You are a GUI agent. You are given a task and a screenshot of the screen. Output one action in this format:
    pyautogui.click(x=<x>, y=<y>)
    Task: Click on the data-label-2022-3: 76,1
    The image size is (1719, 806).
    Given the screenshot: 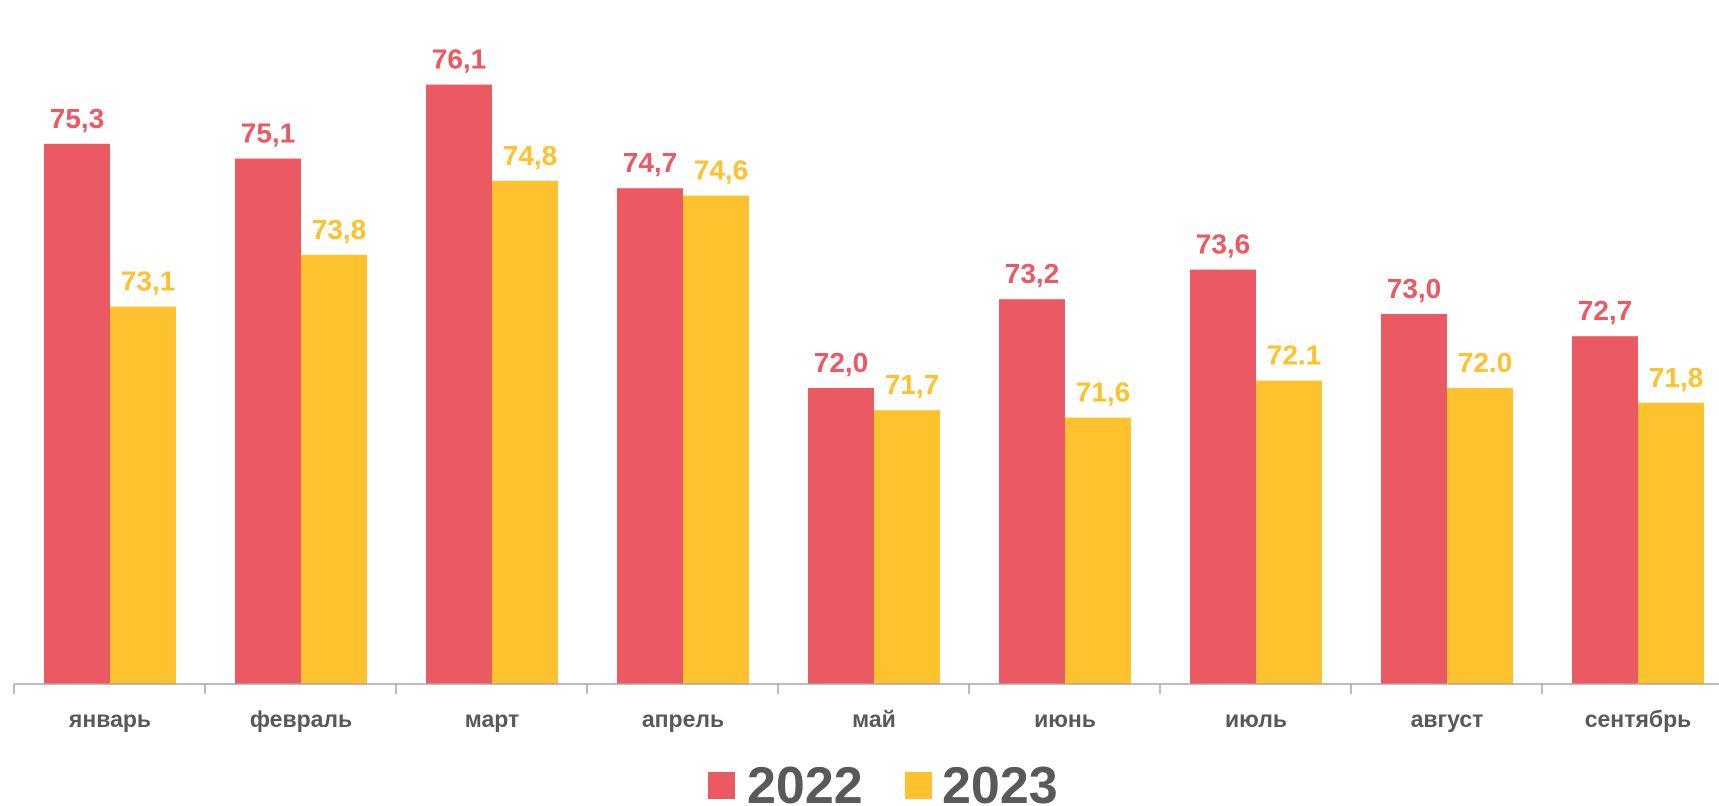 What is the action you would take?
    pyautogui.click(x=459, y=59)
    